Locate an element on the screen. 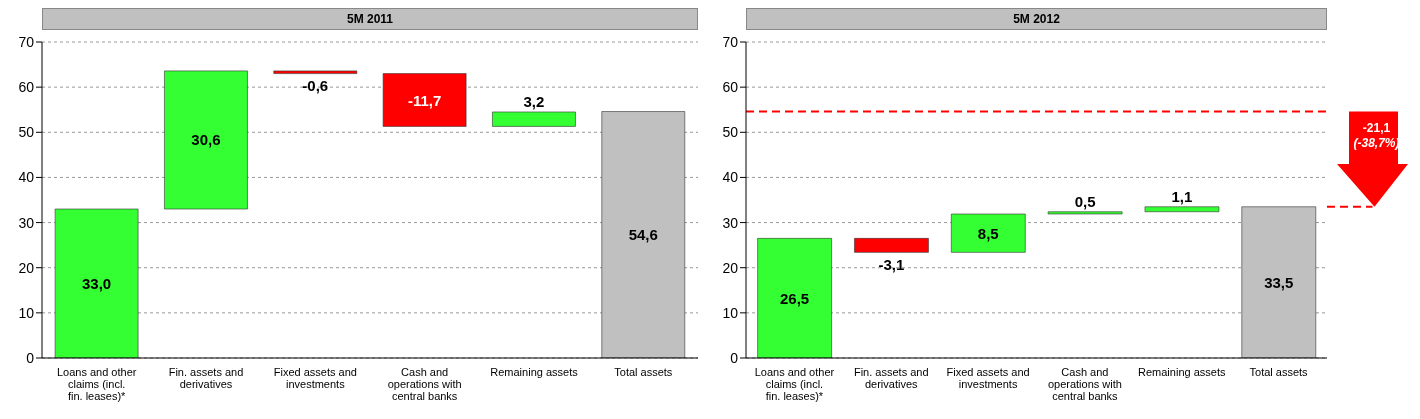  data-label: 3,2 is located at coordinates (534, 102).